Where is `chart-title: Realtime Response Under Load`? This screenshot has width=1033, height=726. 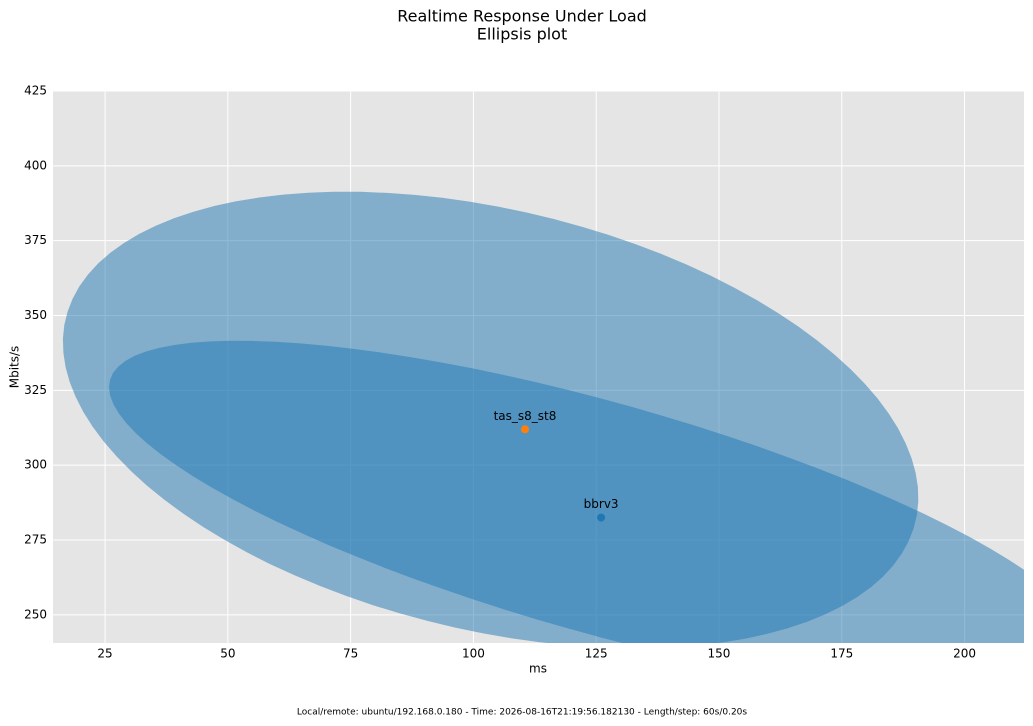 chart-title: Realtime Response Under Load is located at coordinates (522, 16).